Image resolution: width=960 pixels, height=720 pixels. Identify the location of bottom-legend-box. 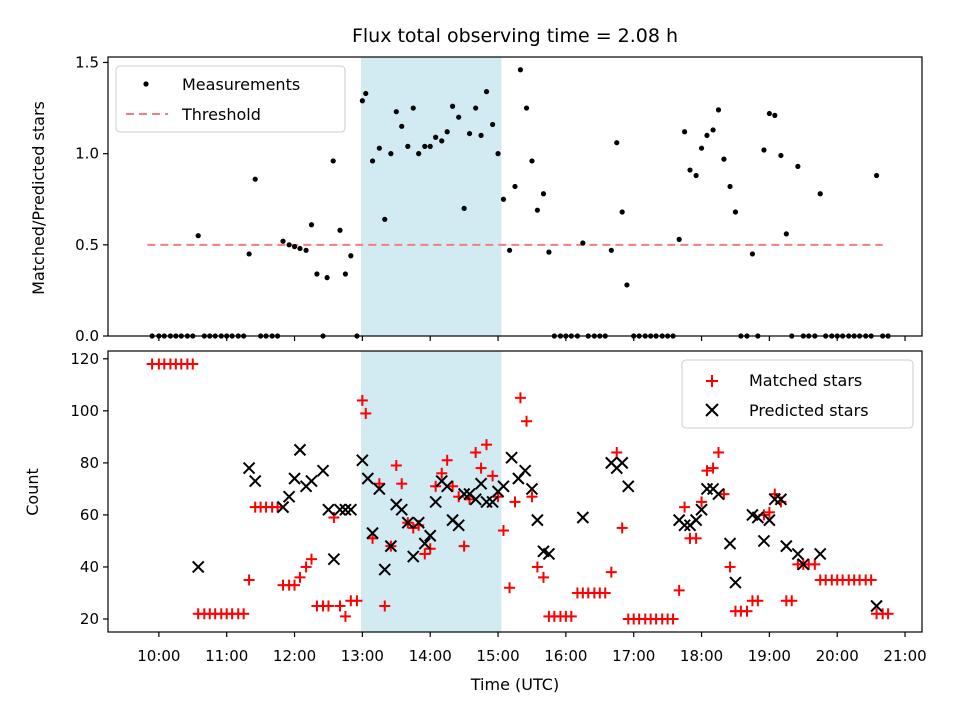
(797, 394).